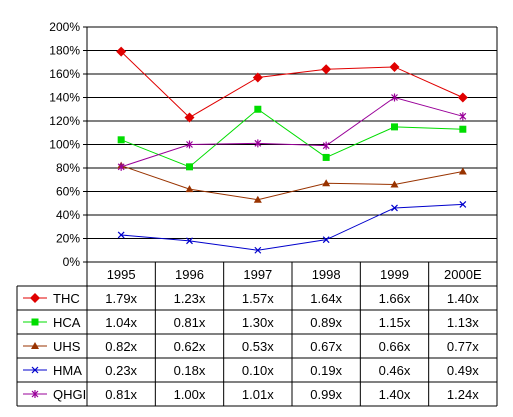 The image size is (513, 417). I want to click on legend-marker-qhgi, so click(35, 394).